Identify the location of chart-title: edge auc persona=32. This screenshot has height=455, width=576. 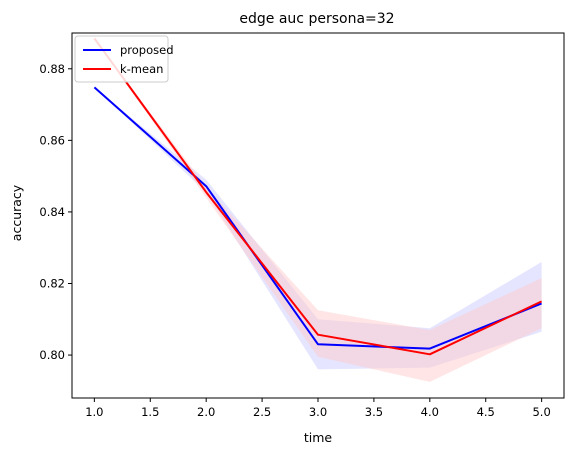
(316, 19).